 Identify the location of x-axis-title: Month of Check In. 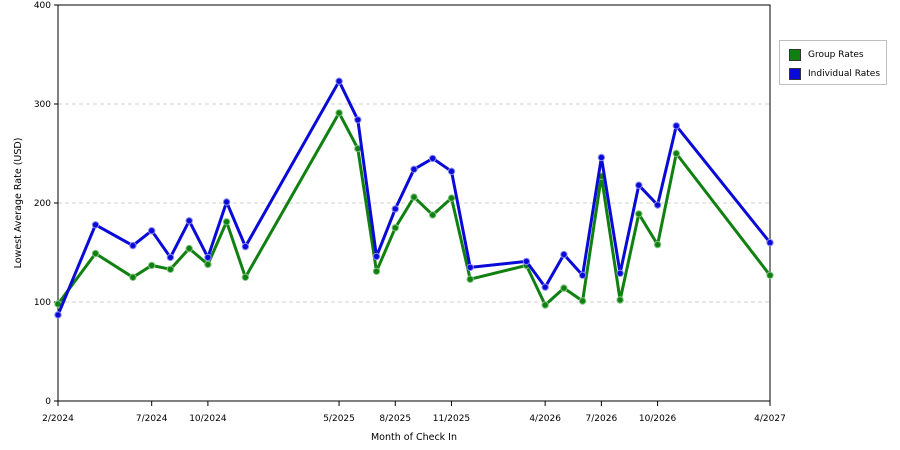
(414, 437).